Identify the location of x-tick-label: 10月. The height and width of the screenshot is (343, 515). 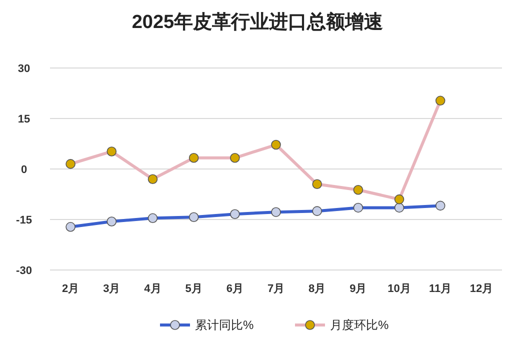
(399, 289).